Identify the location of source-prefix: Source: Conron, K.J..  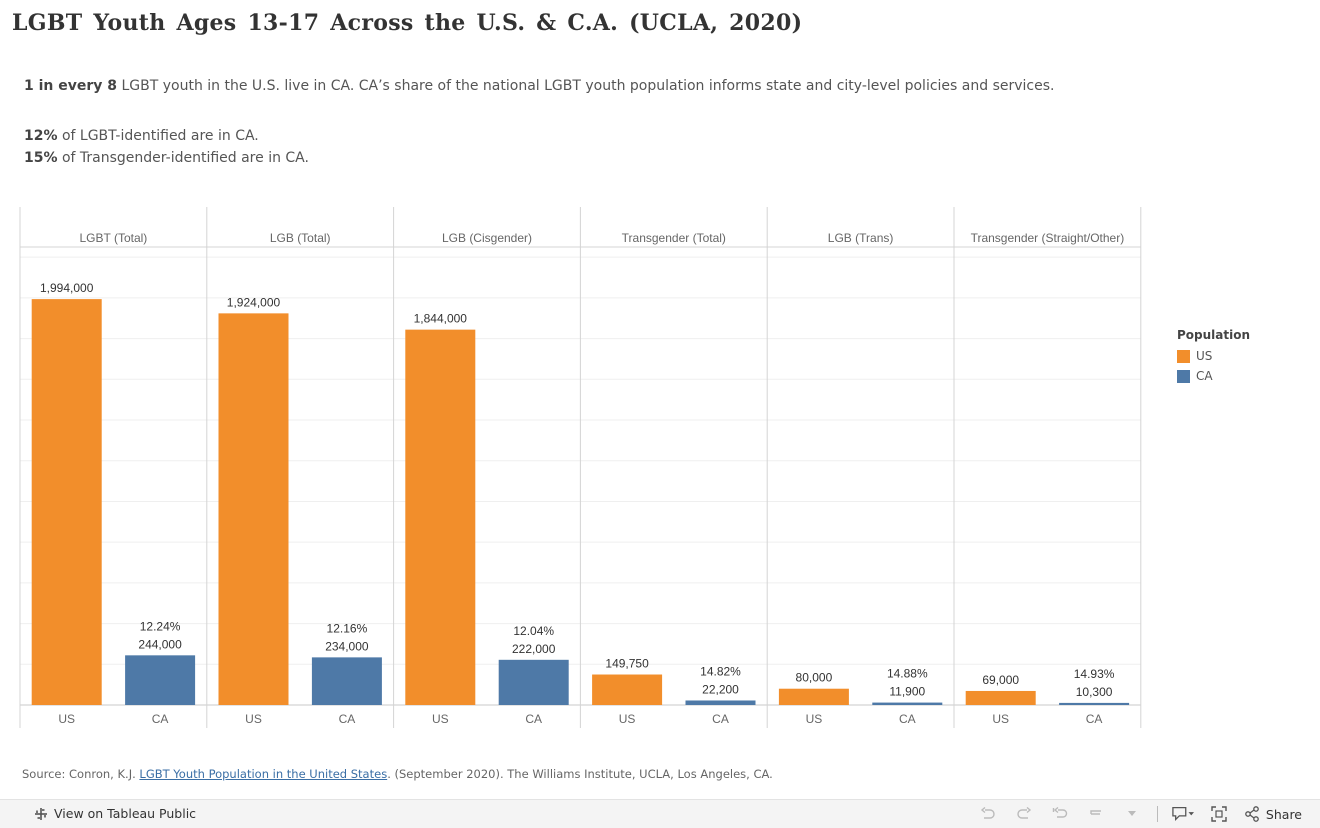
(81, 774).